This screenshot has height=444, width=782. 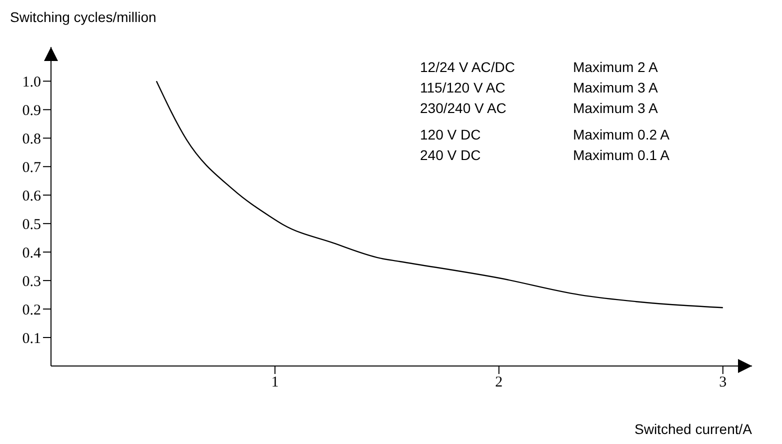 I want to click on y-tick-label: 0.3, so click(x=31, y=282).